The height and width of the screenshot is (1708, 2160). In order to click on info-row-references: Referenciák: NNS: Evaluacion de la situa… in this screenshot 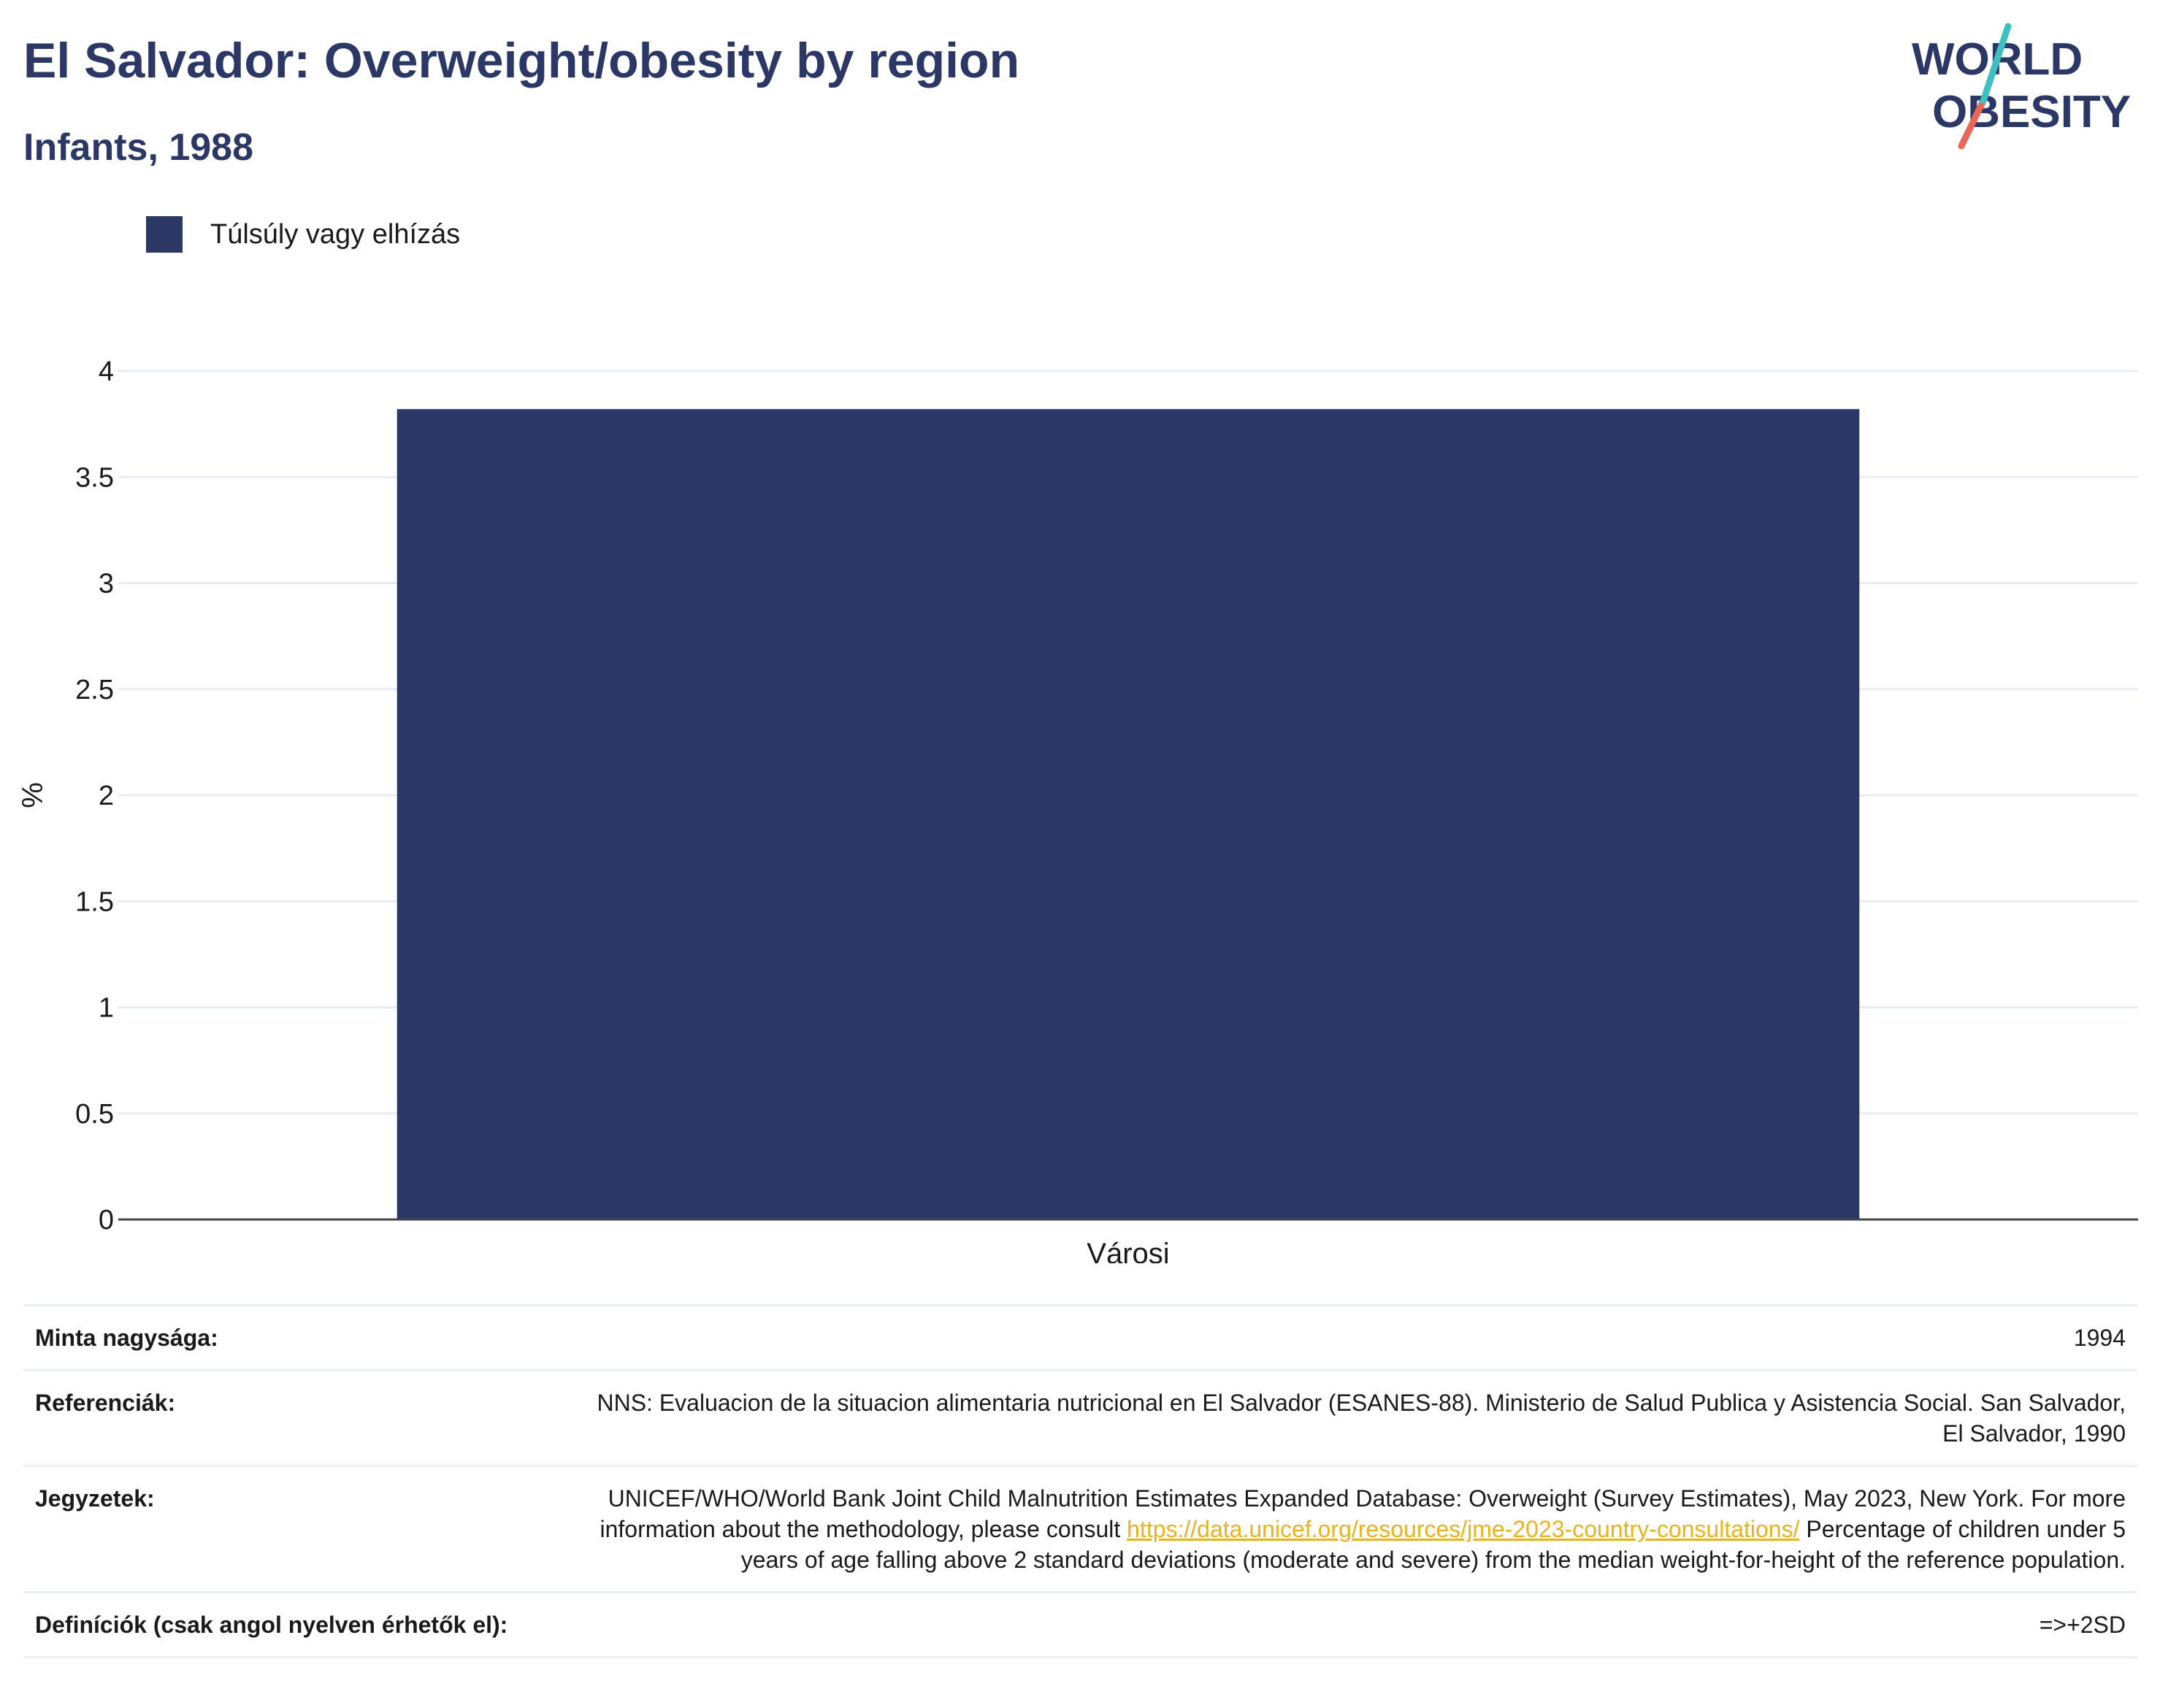, I will do `click(1080, 1417)`.